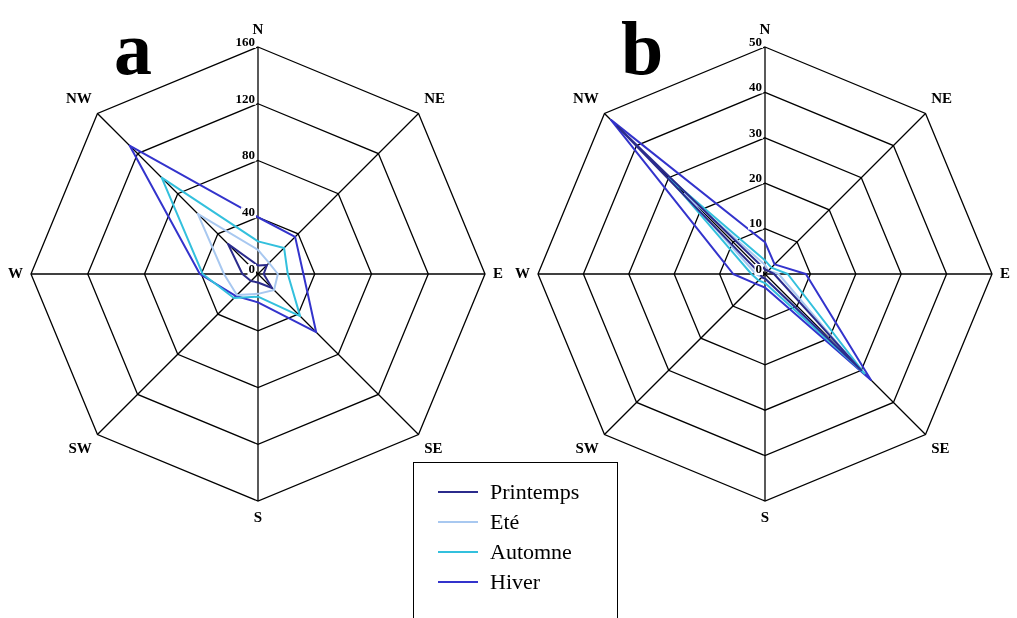 The image size is (1017, 618). I want to click on chart-title: b, so click(642, 48).